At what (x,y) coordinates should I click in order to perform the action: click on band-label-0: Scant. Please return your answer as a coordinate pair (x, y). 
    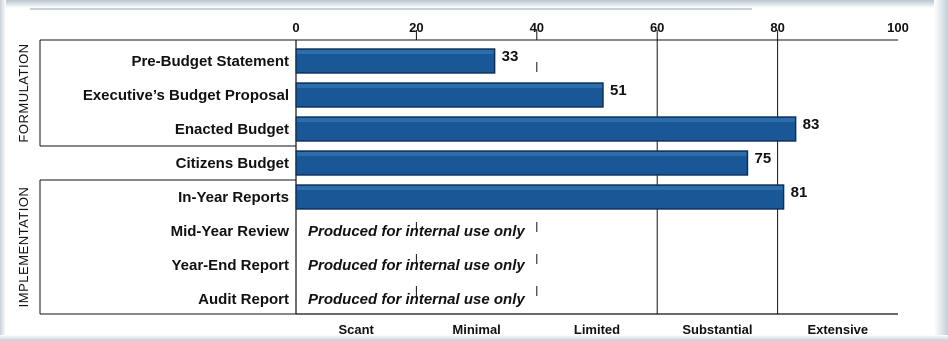
    Looking at the image, I should click on (356, 329).